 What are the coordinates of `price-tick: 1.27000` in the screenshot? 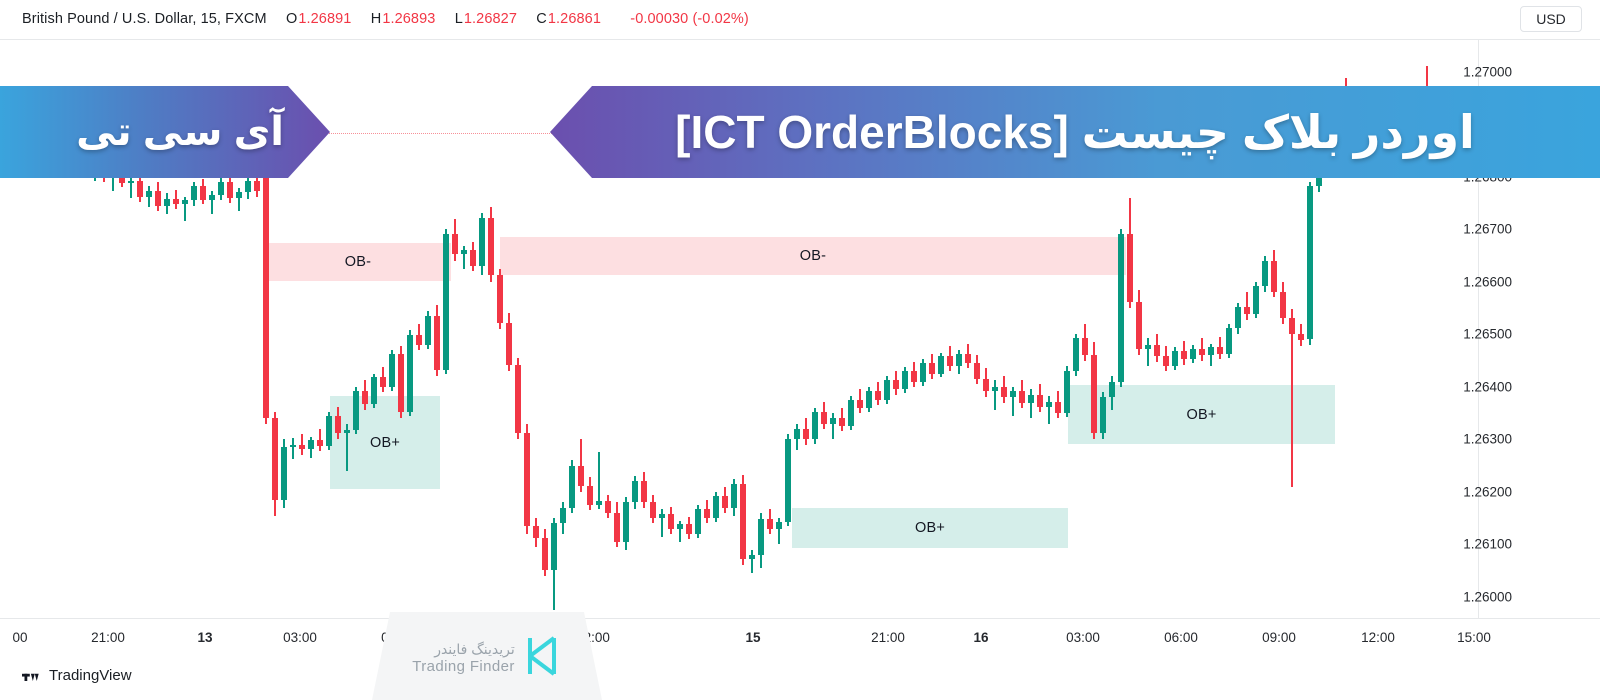 It's located at (1487, 72).